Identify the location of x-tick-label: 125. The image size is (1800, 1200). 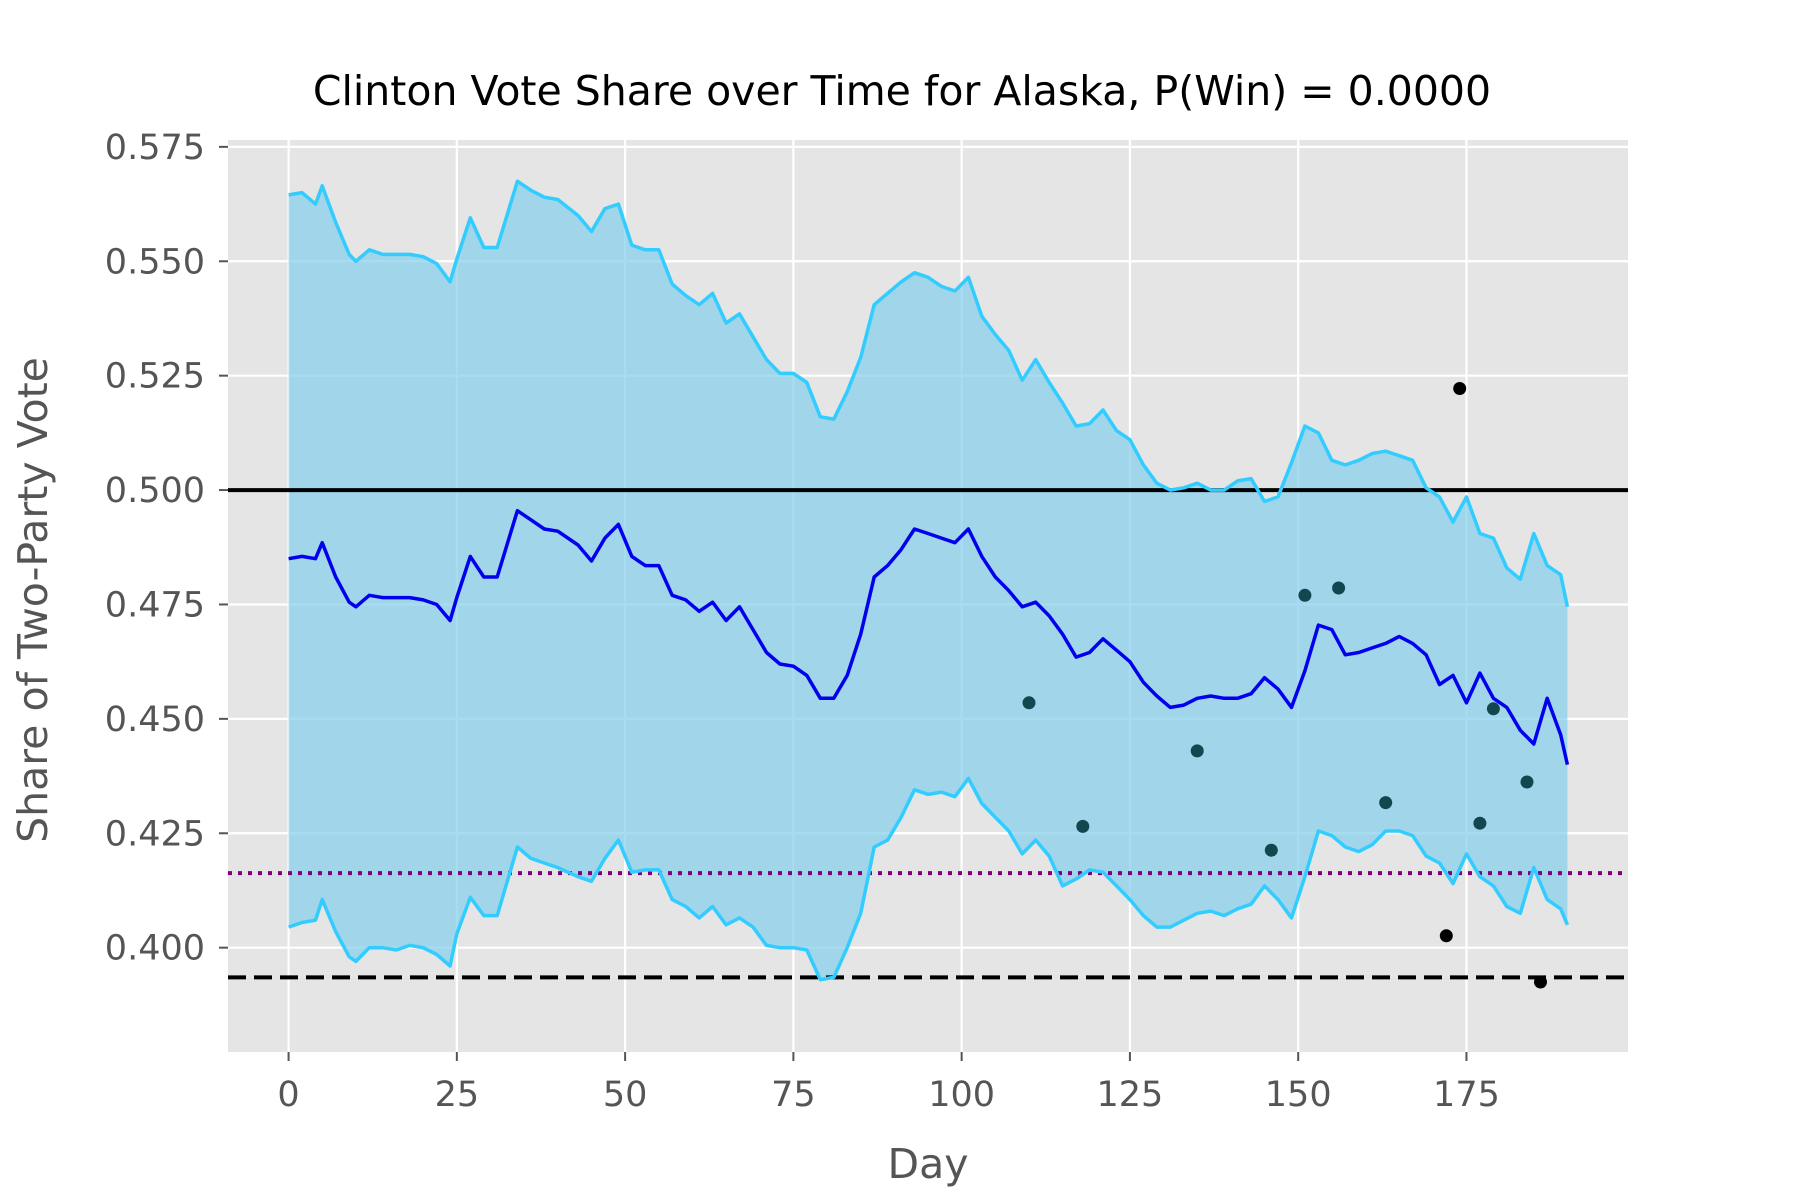
(1130, 1095).